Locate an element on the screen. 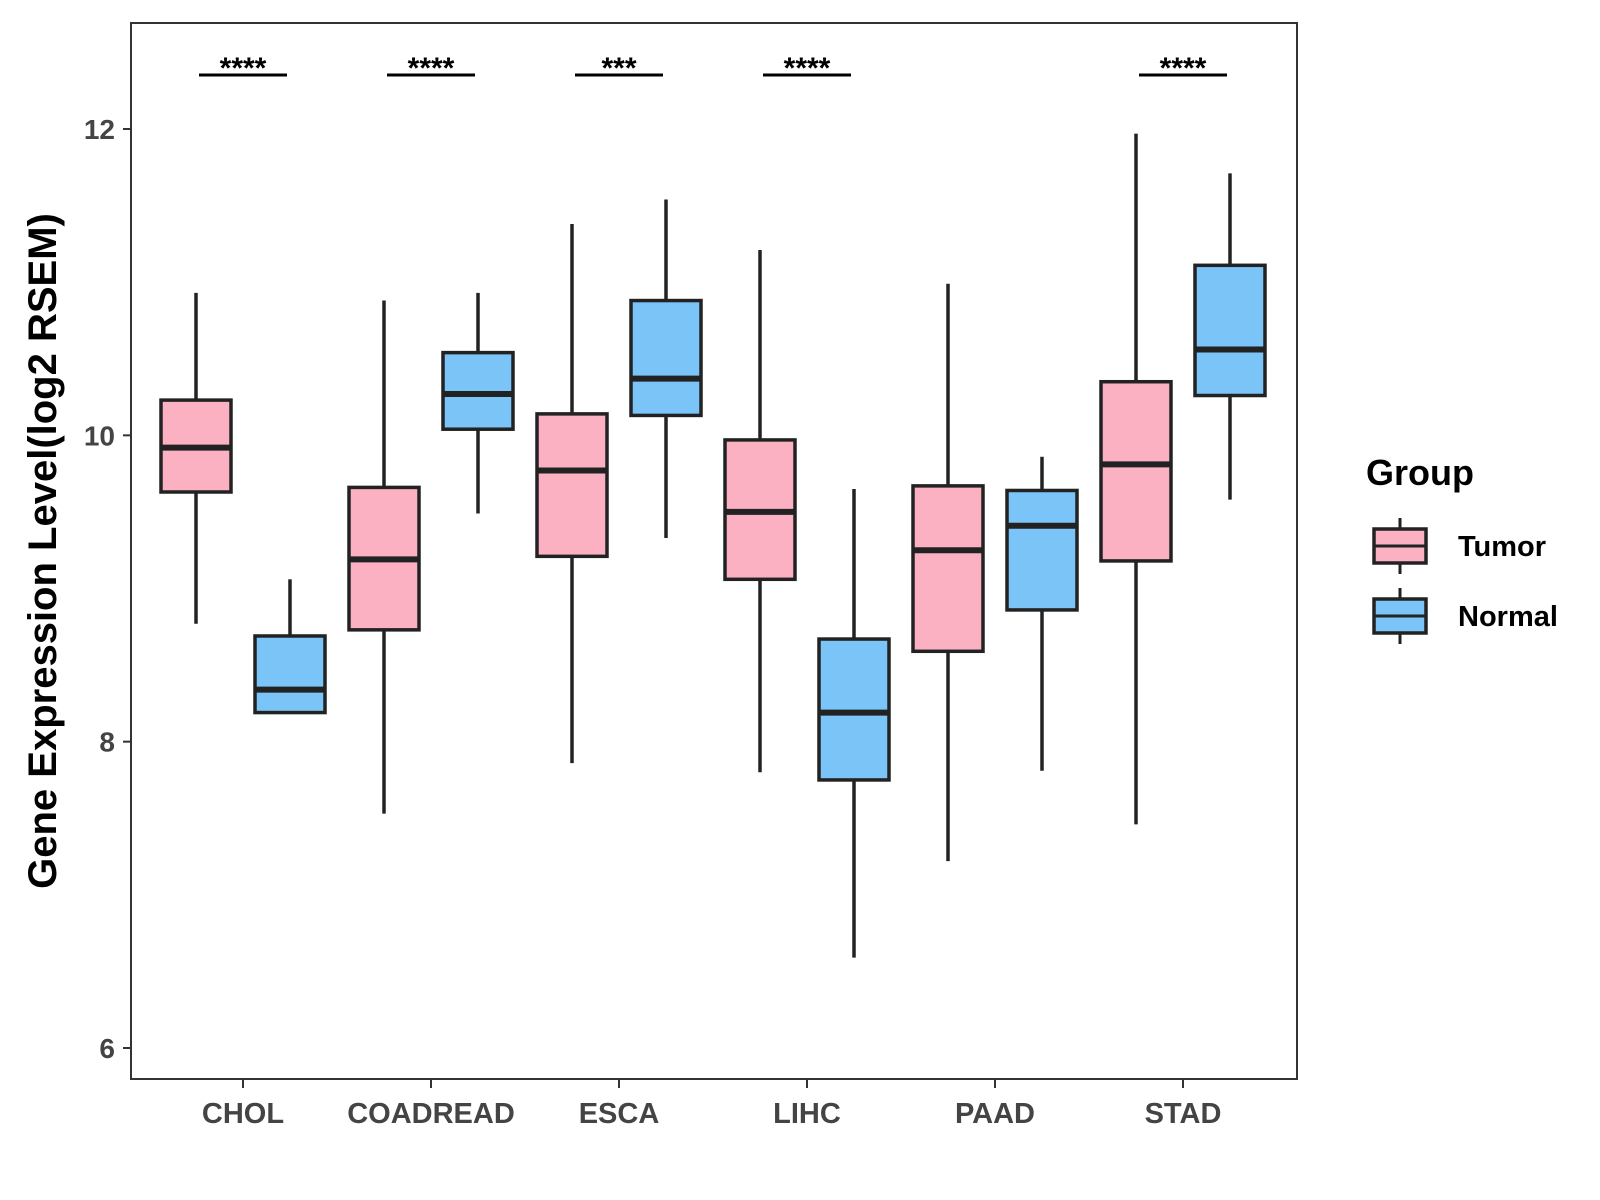 The height and width of the screenshot is (1200, 1600). box-chol-normal is located at coordinates (290, 674).